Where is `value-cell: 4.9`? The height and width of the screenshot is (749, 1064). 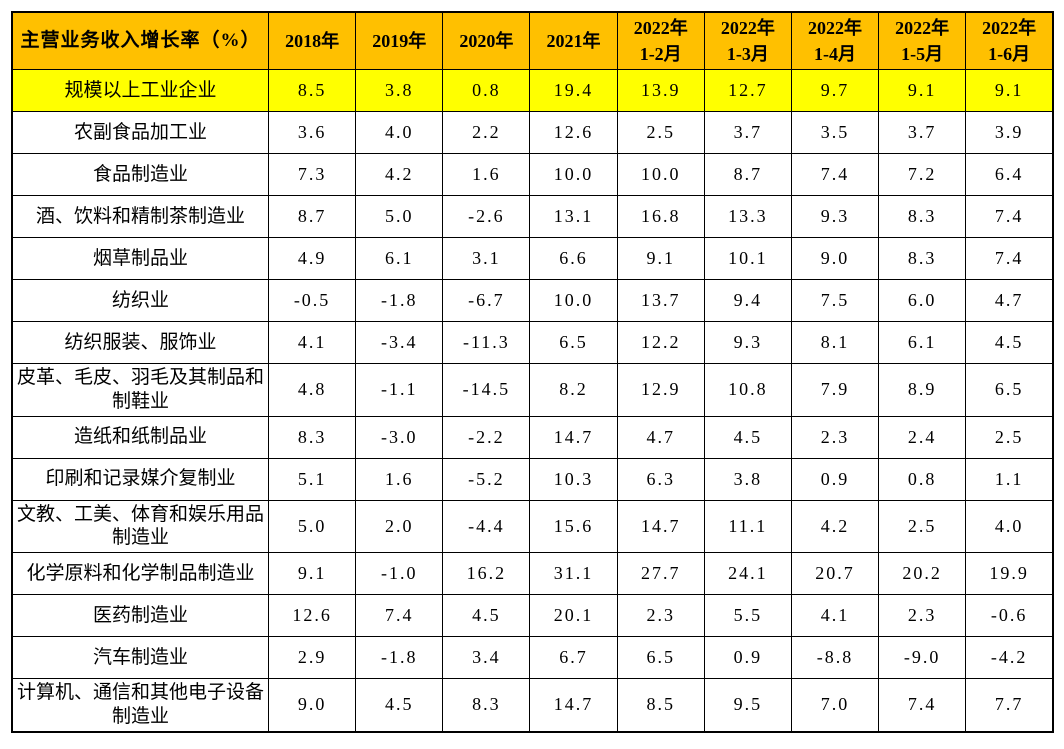 value-cell: 4.9 is located at coordinates (312, 258).